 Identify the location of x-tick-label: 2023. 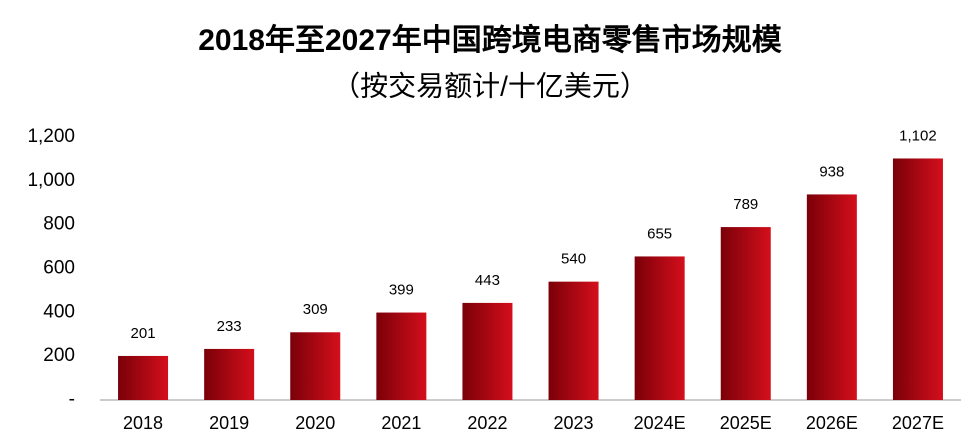
(574, 423).